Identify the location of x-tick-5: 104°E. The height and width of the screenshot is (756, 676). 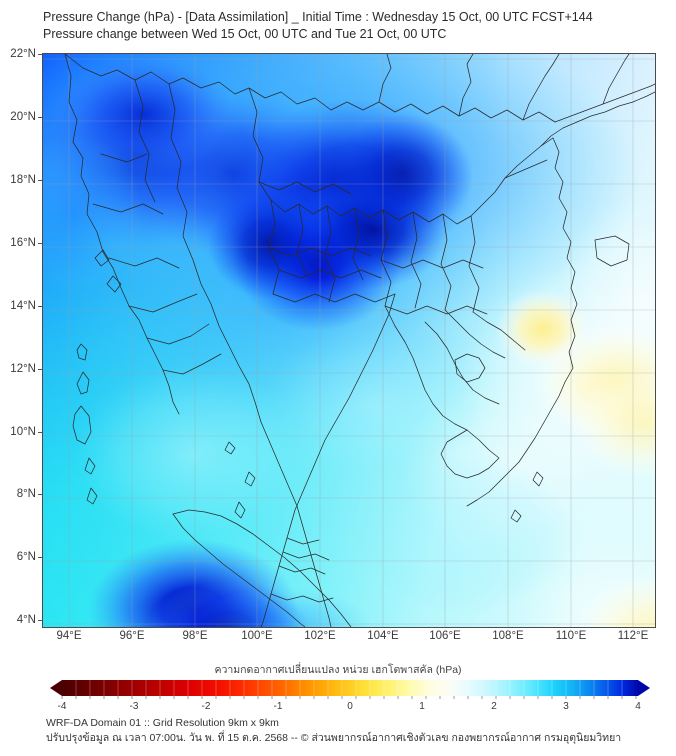
(383, 636).